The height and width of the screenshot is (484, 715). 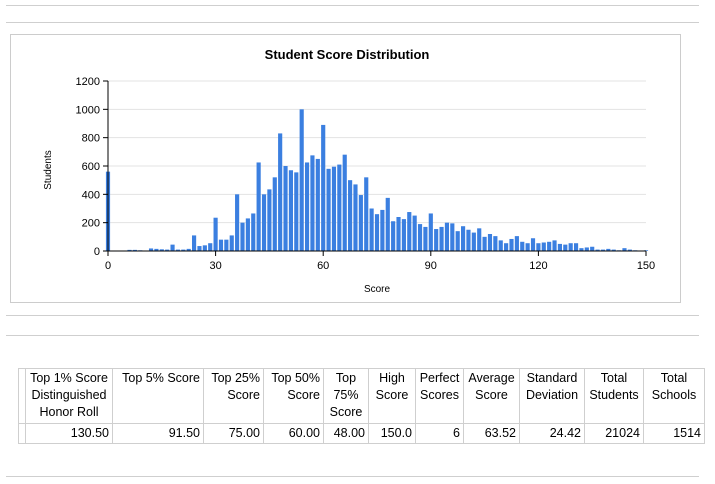 I want to click on header-top-5-percent: Top 5% Score, so click(x=158, y=396).